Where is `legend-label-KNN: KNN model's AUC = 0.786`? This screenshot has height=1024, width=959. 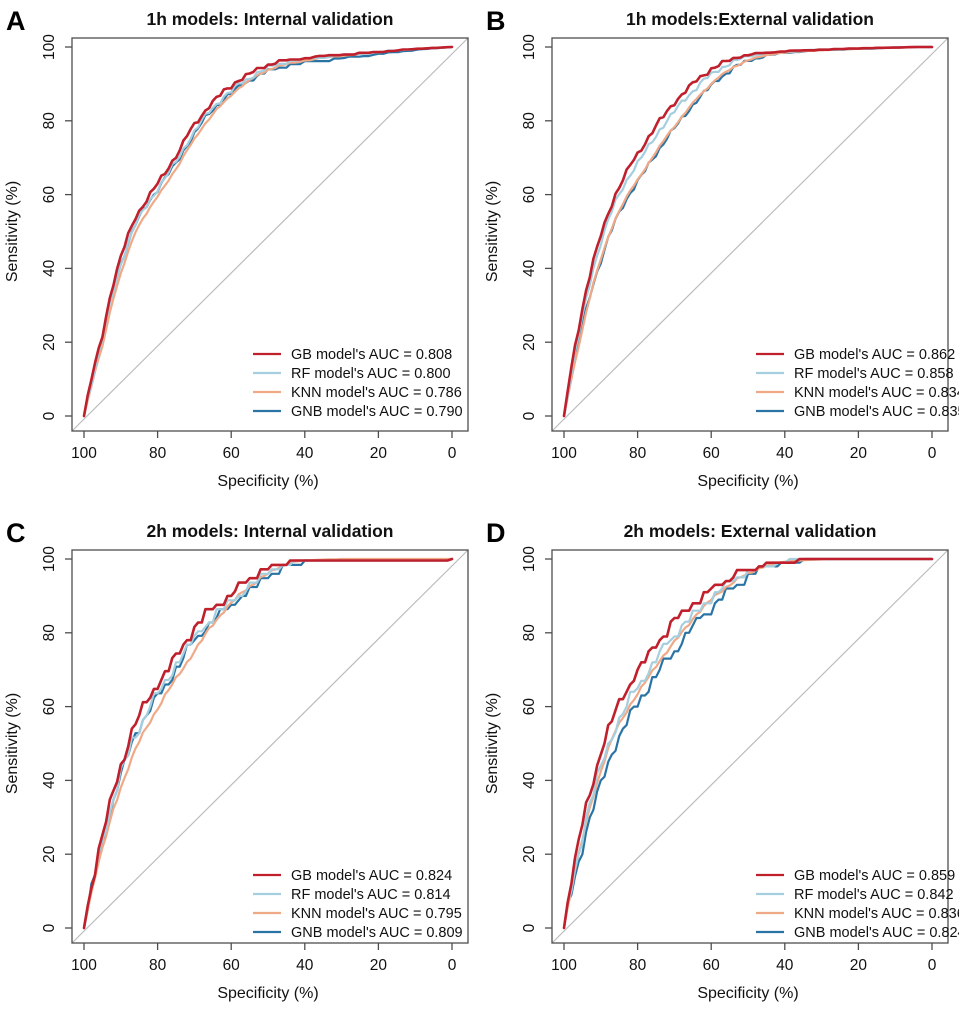
legend-label-KNN: KNN model's AUC = 0.786 is located at coordinates (376, 393).